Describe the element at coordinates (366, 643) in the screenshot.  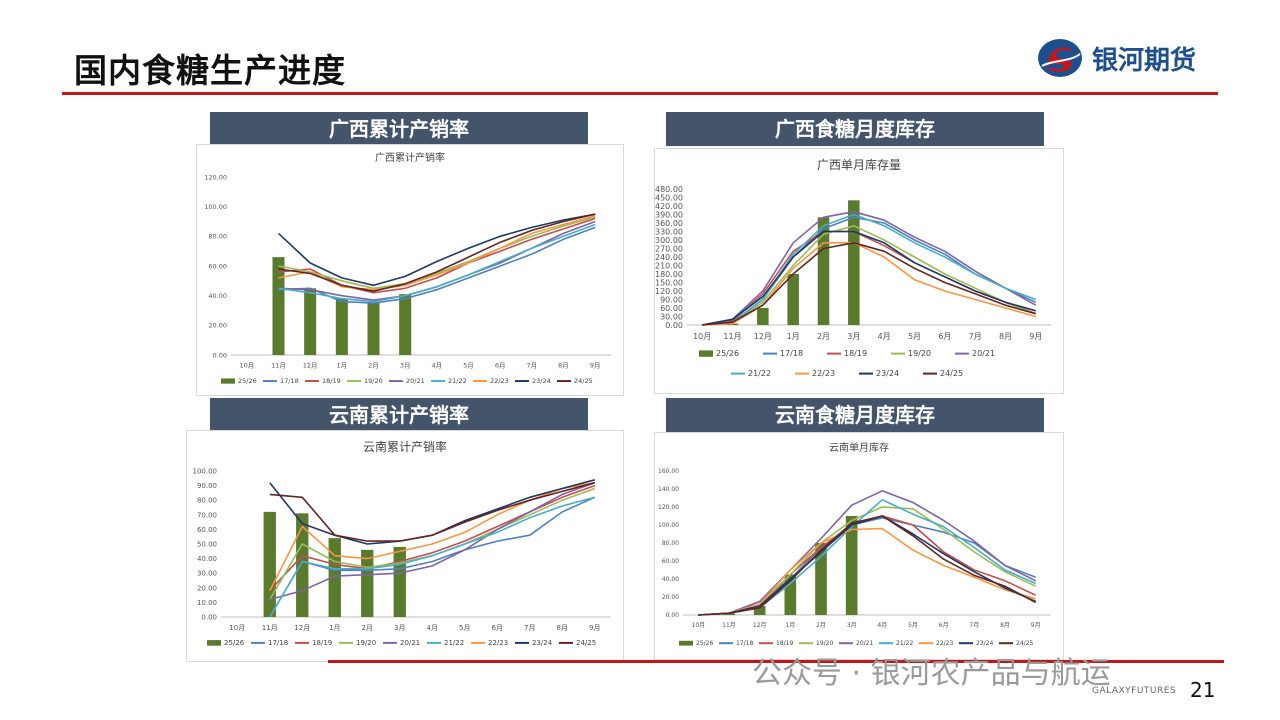
I see `legend-label: 19/20` at that location.